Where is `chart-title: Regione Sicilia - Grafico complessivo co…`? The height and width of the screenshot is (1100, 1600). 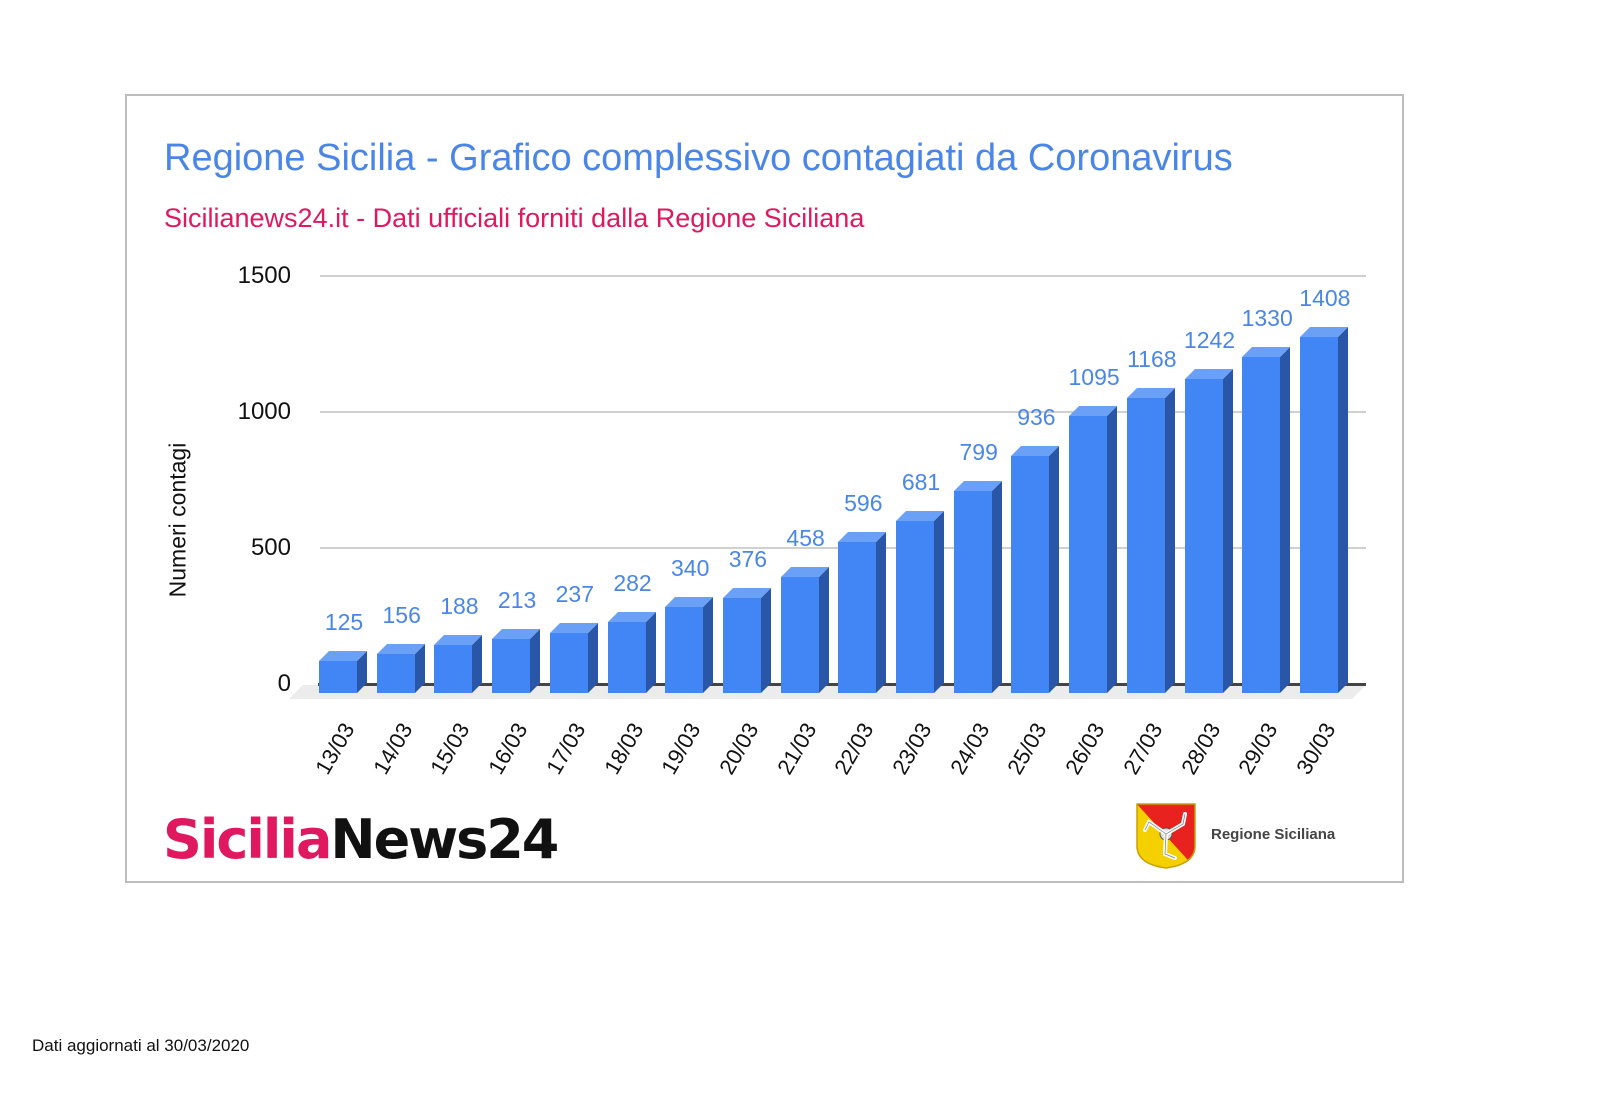 chart-title: Regione Sicilia - Grafico complessivo co… is located at coordinates (698, 158).